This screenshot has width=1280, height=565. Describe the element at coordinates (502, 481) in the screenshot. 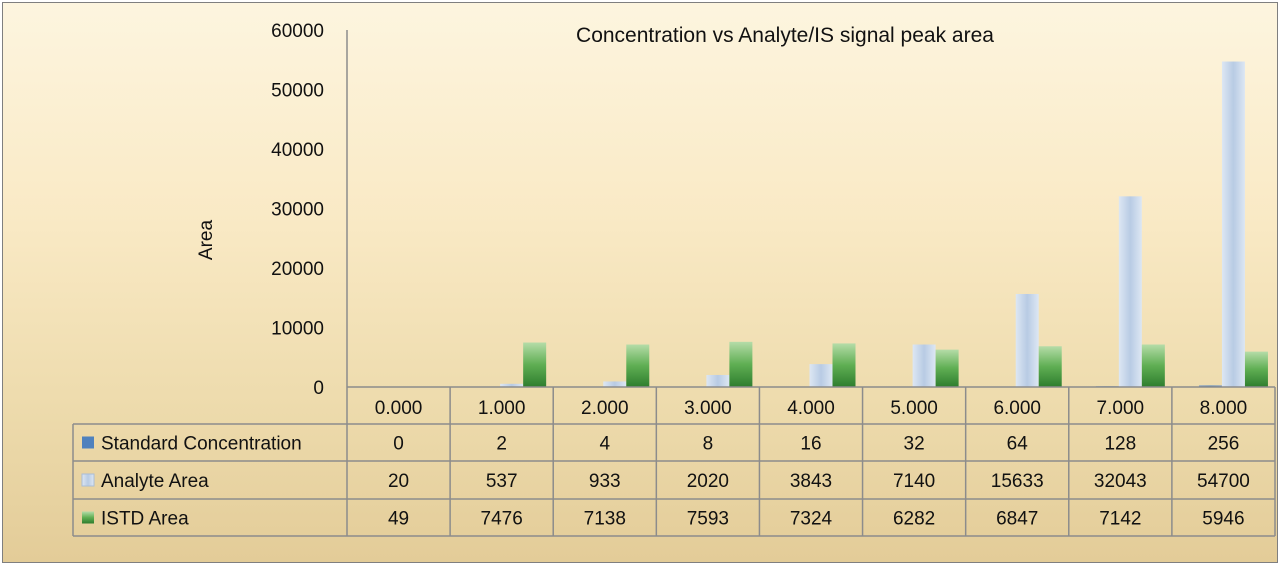

I see `data-label-analyte-area: 537` at that location.